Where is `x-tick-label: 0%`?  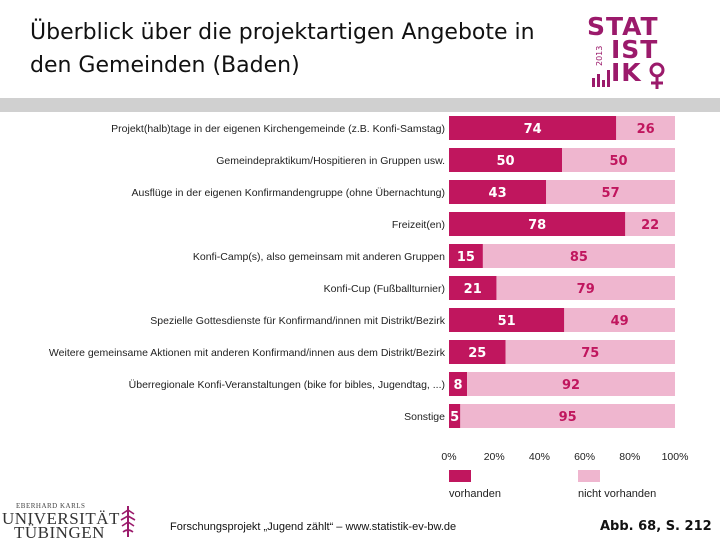 x-tick-label: 0% is located at coordinates (448, 457).